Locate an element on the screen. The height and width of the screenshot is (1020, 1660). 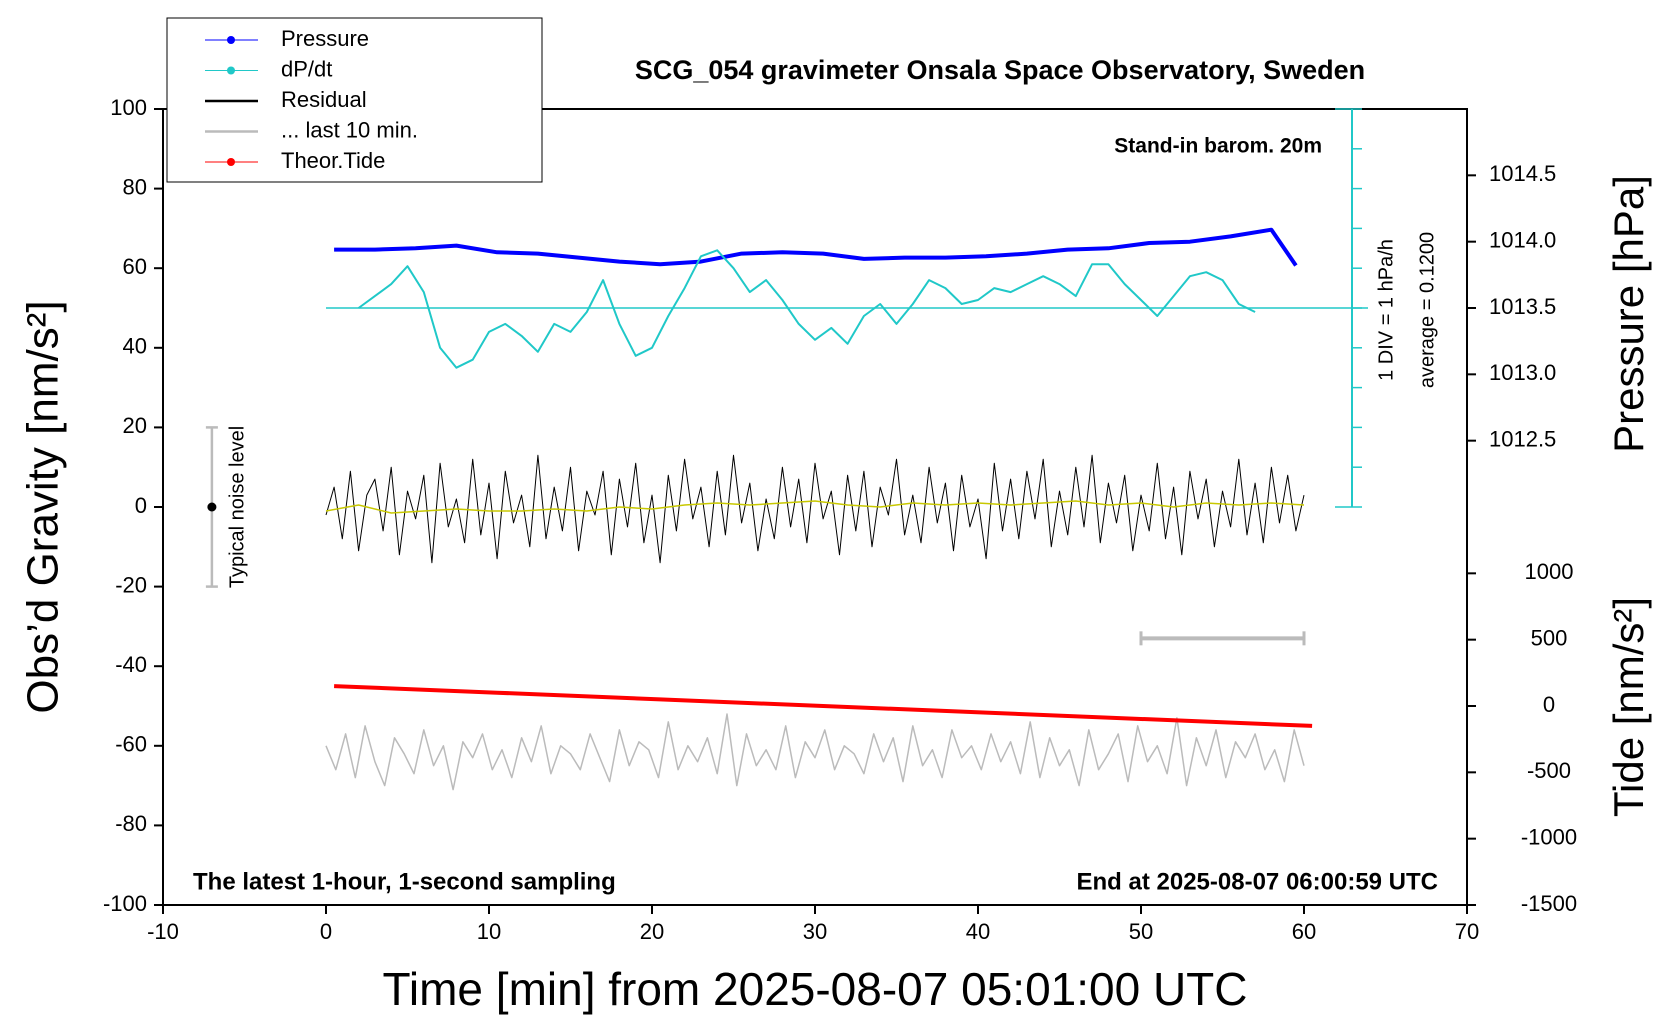
legend-label: Residual is located at coordinates (324, 99).